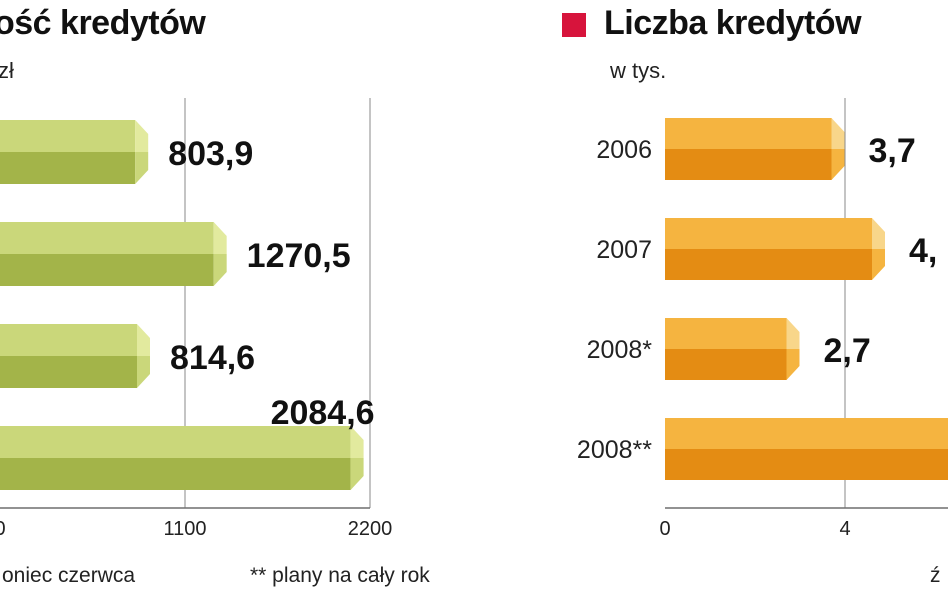  Describe the element at coordinates (624, 150) in the screenshot. I see `chart-1-category-label: 2006` at that location.